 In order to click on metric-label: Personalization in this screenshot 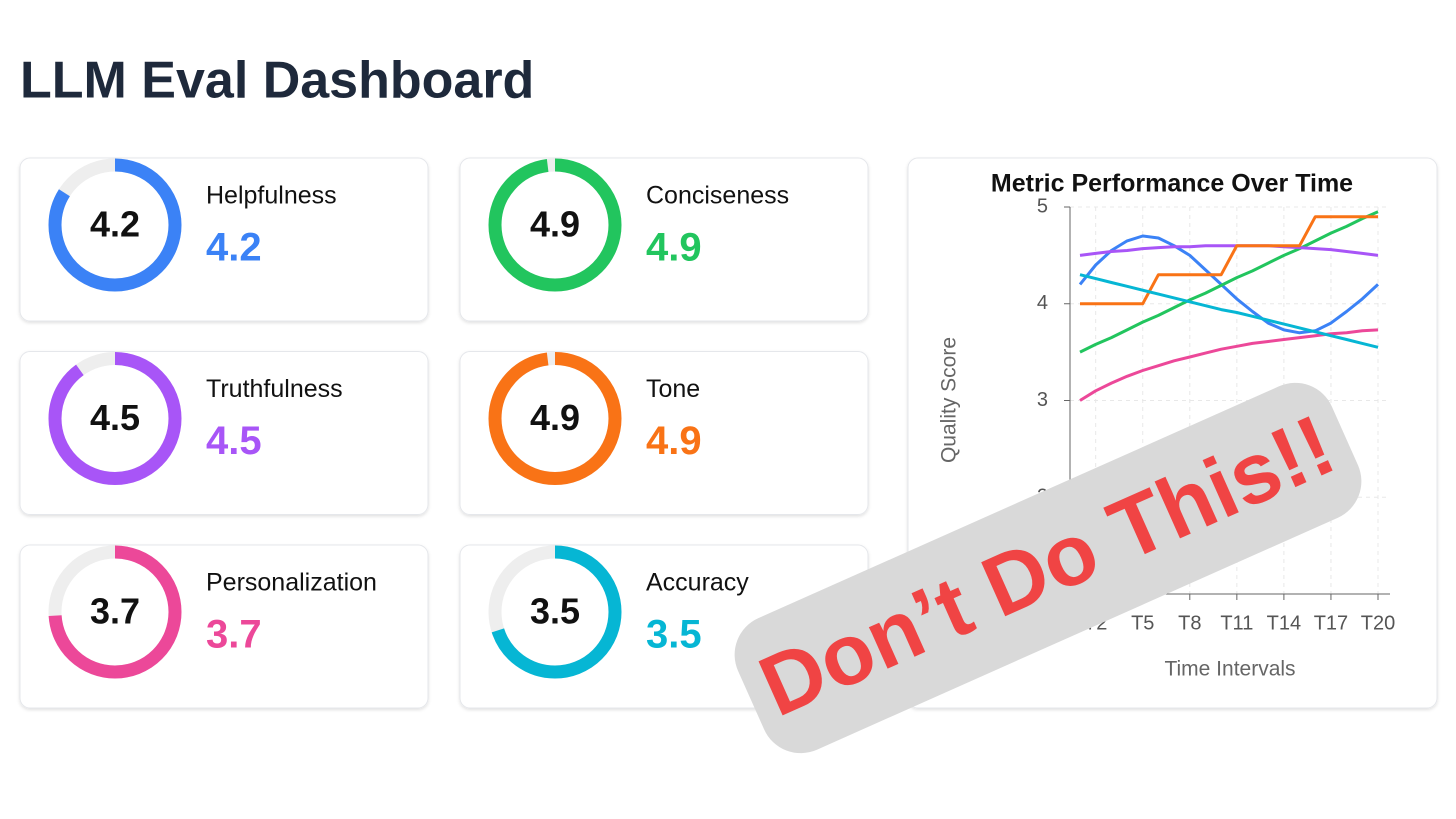, I will do `click(291, 583)`.